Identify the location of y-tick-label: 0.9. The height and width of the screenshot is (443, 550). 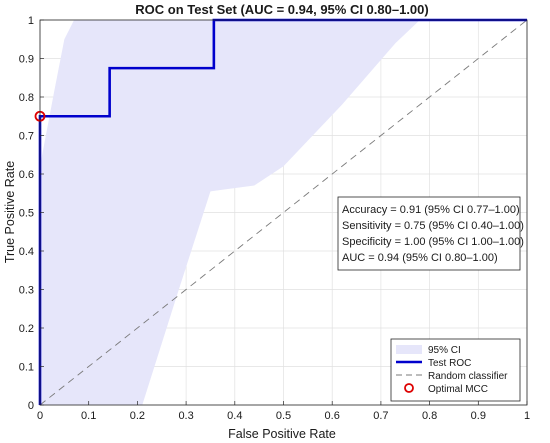
(26, 60).